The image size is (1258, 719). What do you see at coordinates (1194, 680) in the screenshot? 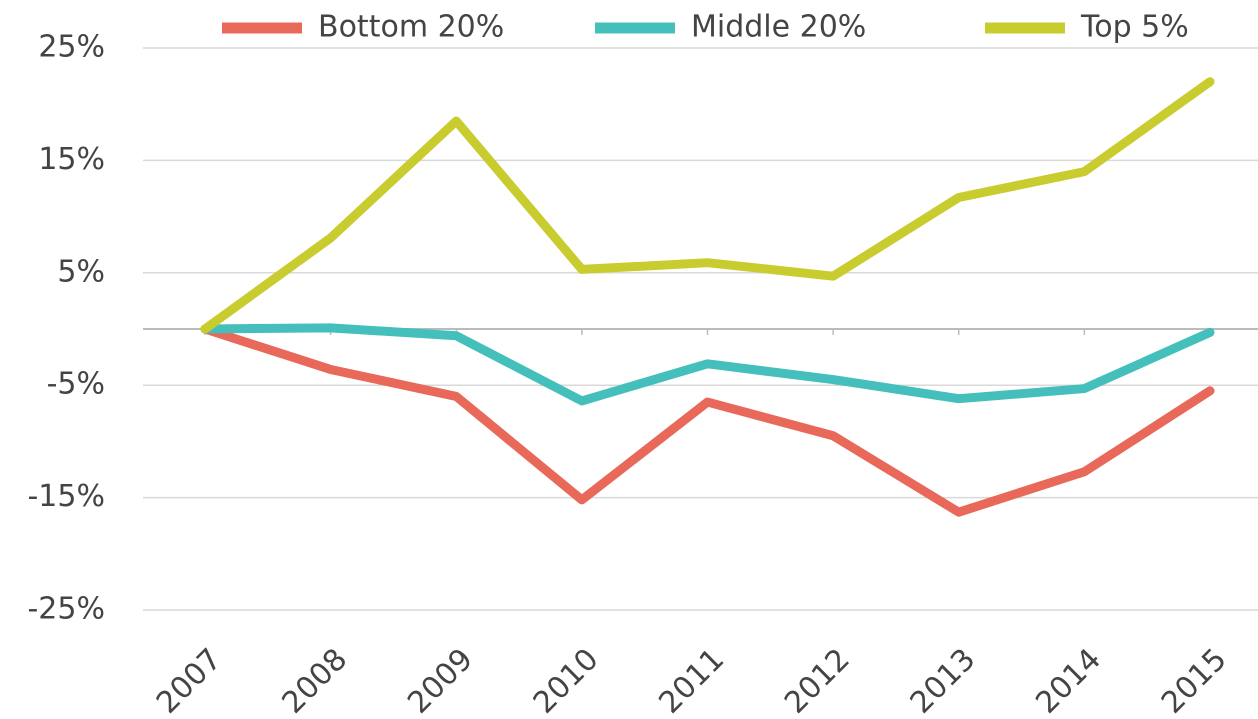
I see `x-tick-label: 2015` at bounding box center [1194, 680].